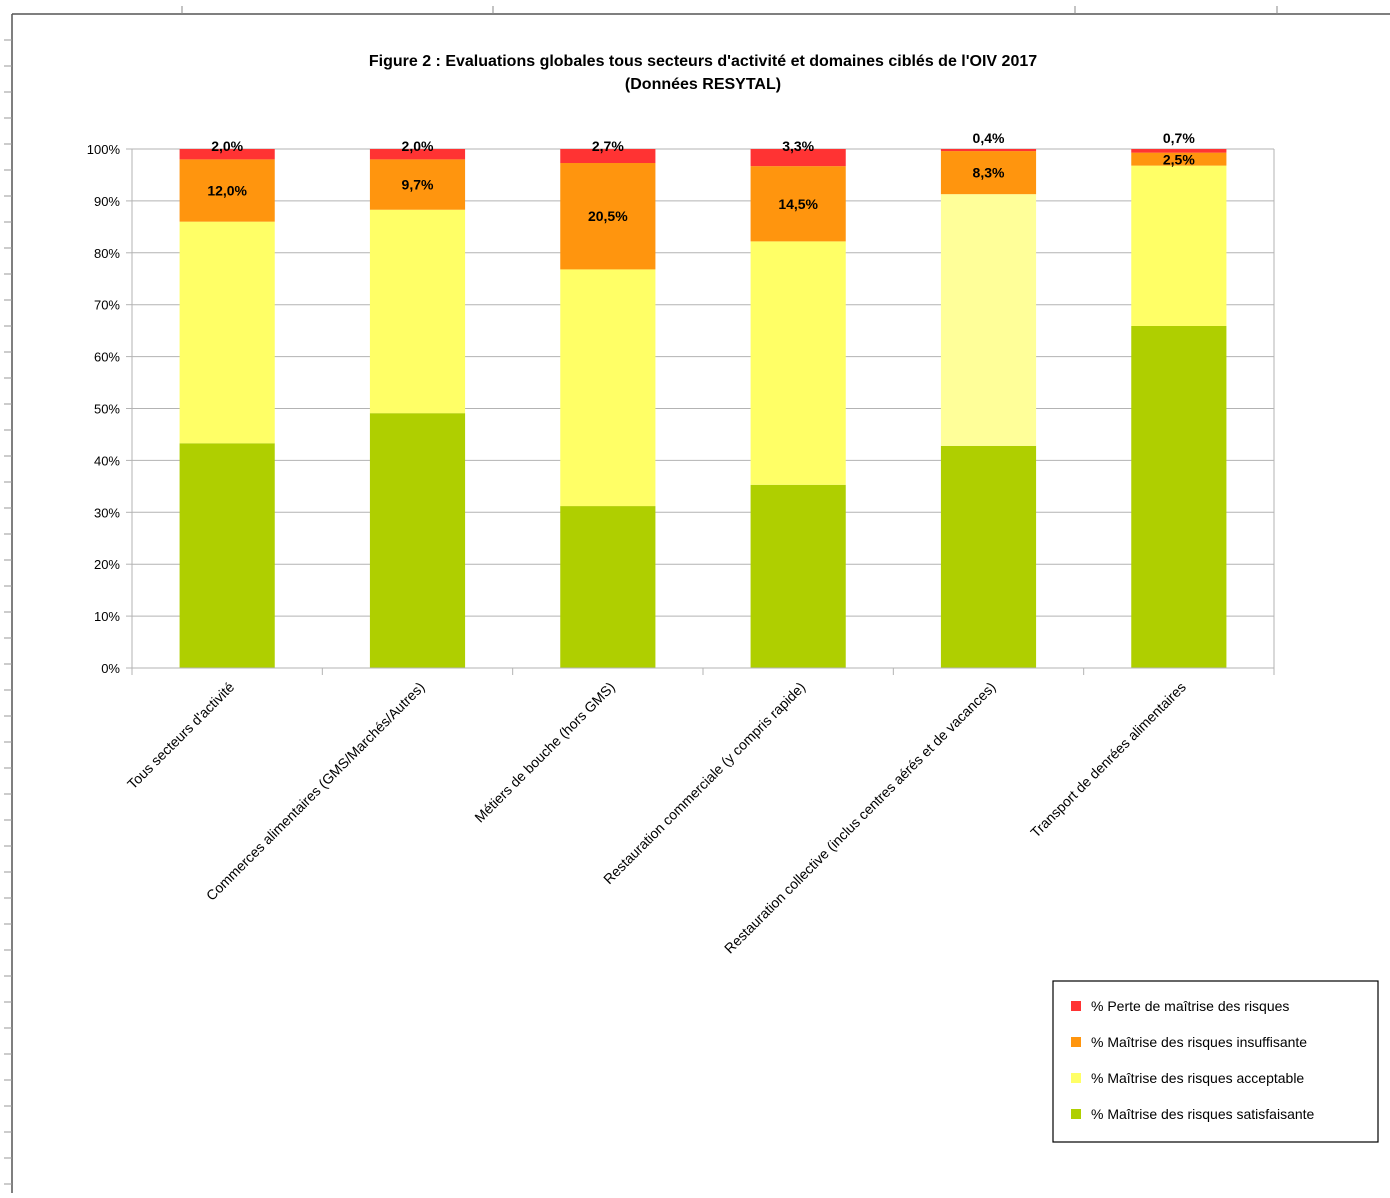 The image size is (1390, 1198). Describe the element at coordinates (107, 512) in the screenshot. I see `y-tick-label: 30%` at that location.